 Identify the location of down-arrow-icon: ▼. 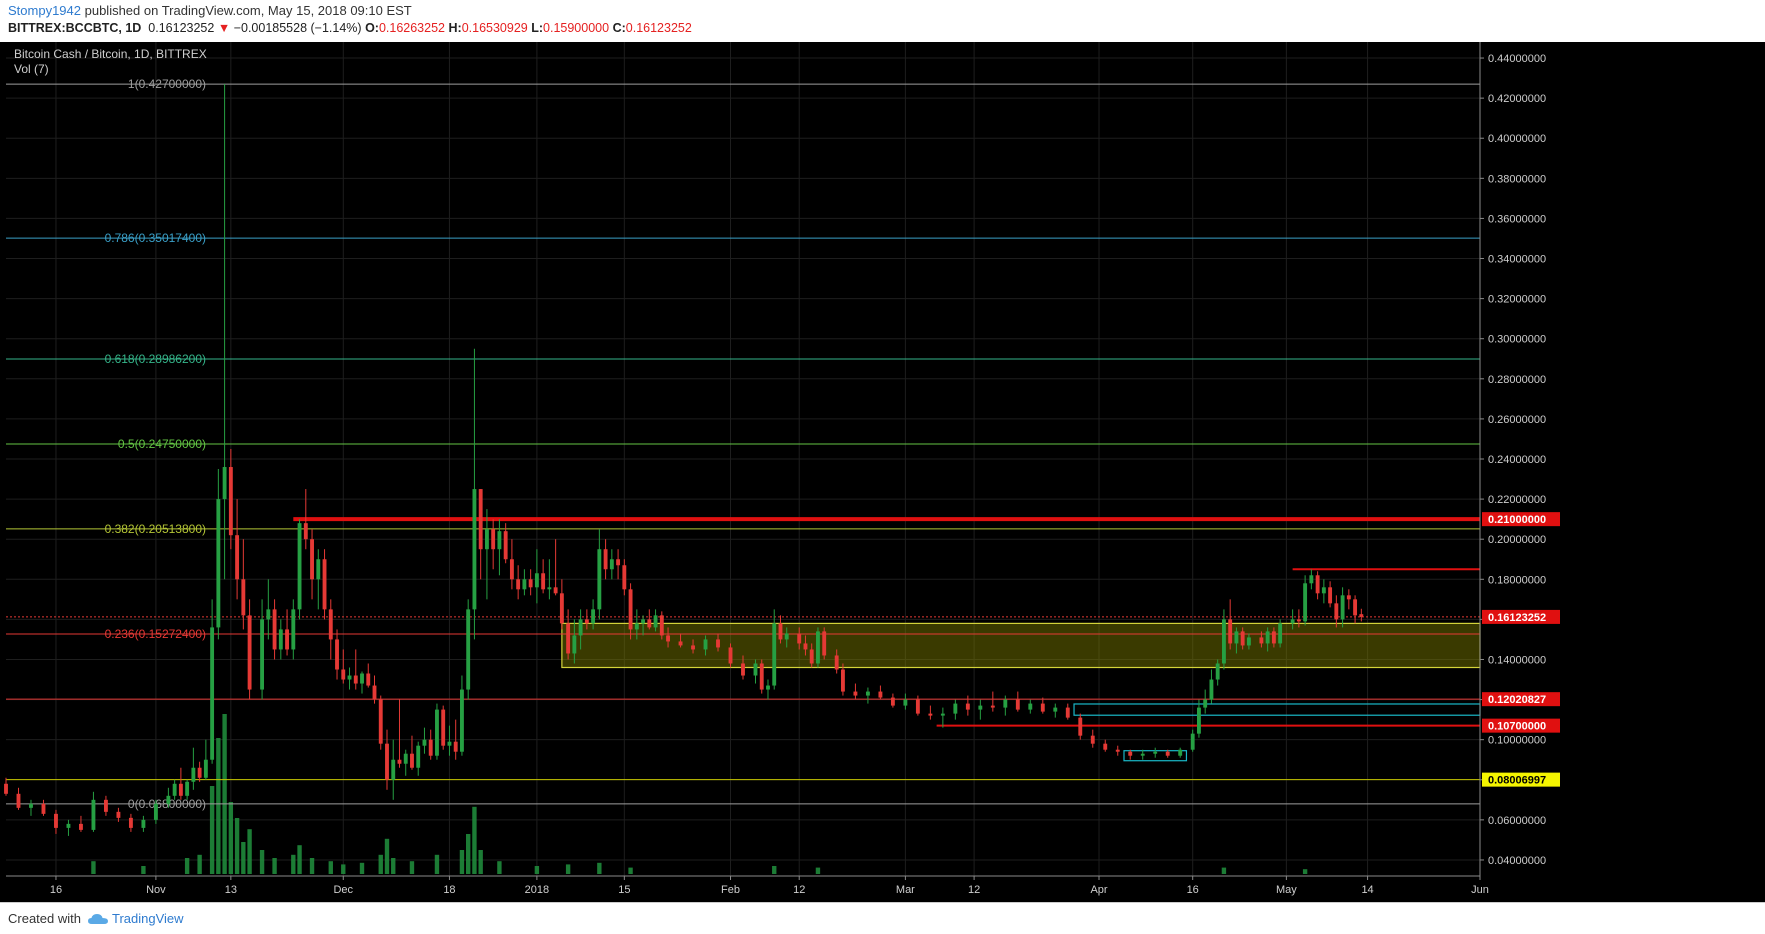
(224, 28).